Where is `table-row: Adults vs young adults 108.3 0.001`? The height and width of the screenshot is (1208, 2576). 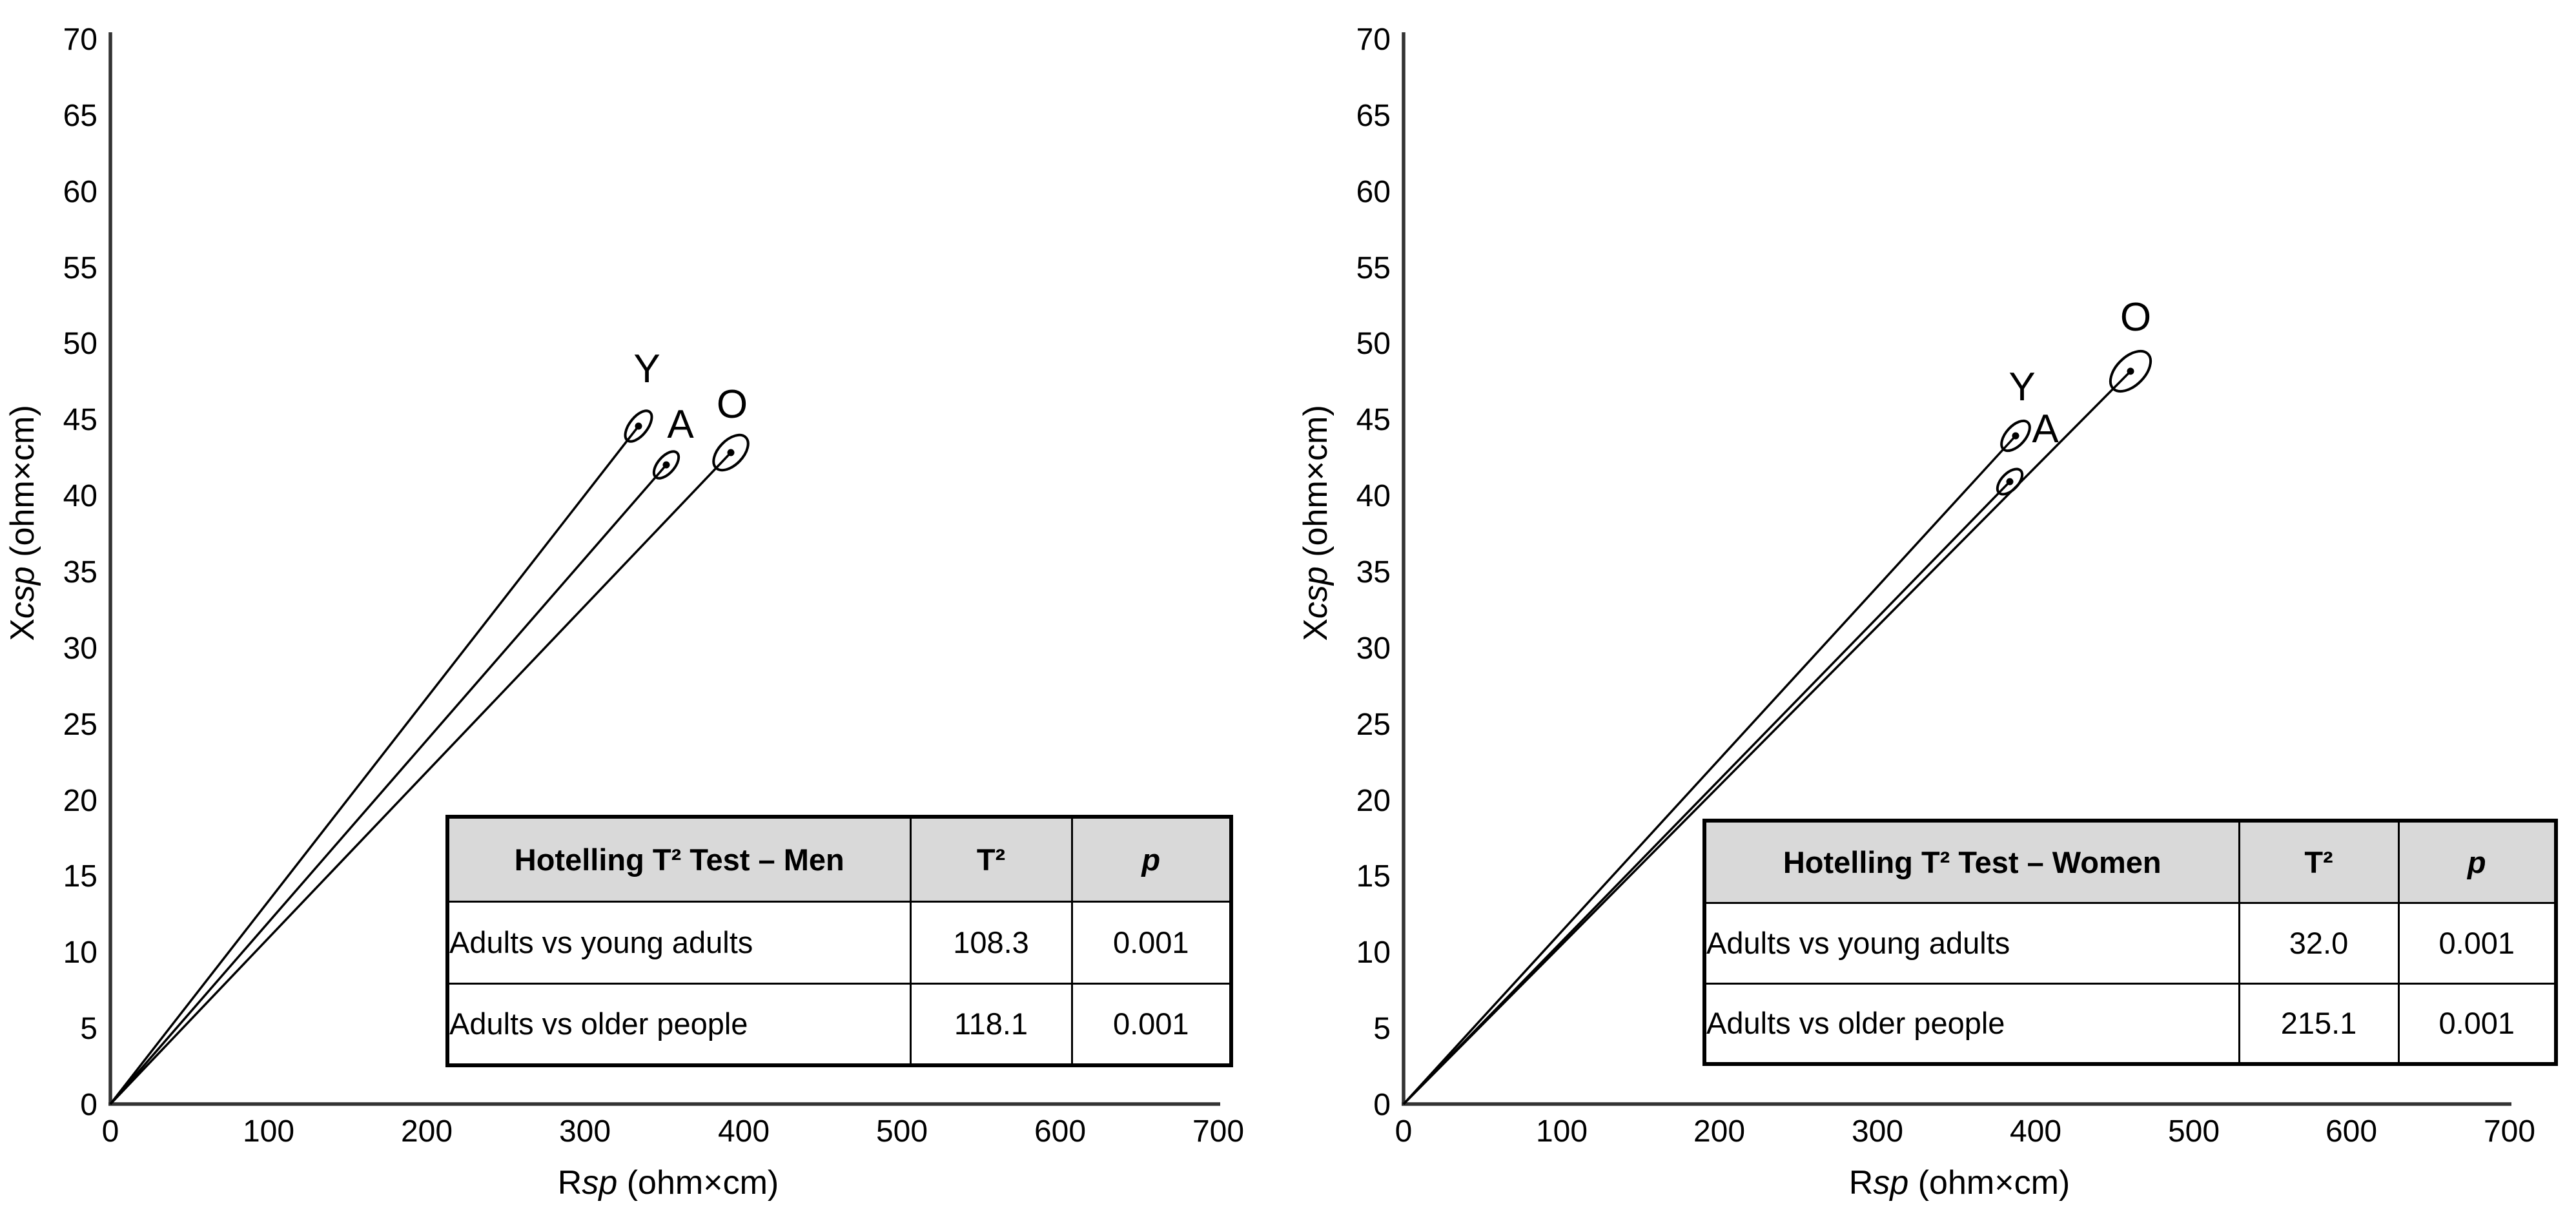
table-row: Adults vs young adults 108.3 0.001 is located at coordinates (839, 942).